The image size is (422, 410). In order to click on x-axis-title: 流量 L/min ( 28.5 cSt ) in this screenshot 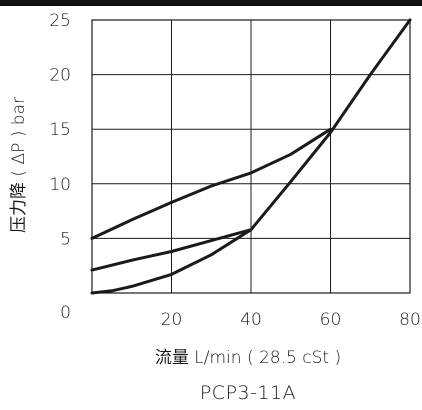, I will do `click(248, 358)`.